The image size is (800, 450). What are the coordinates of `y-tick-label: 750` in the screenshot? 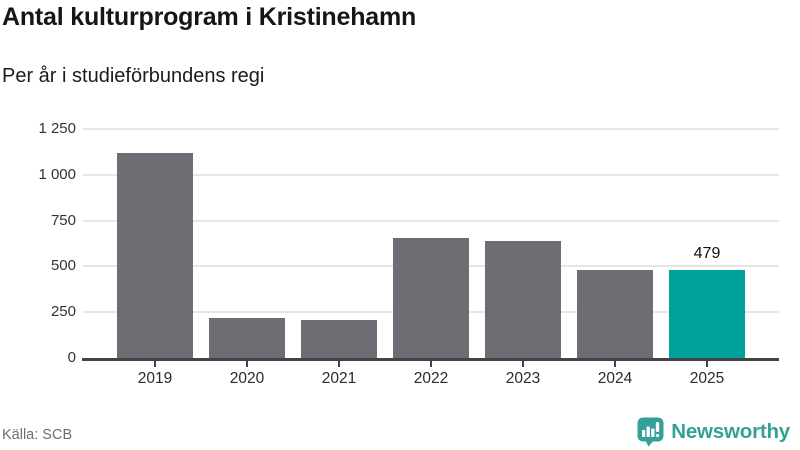 It's located at (63, 220).